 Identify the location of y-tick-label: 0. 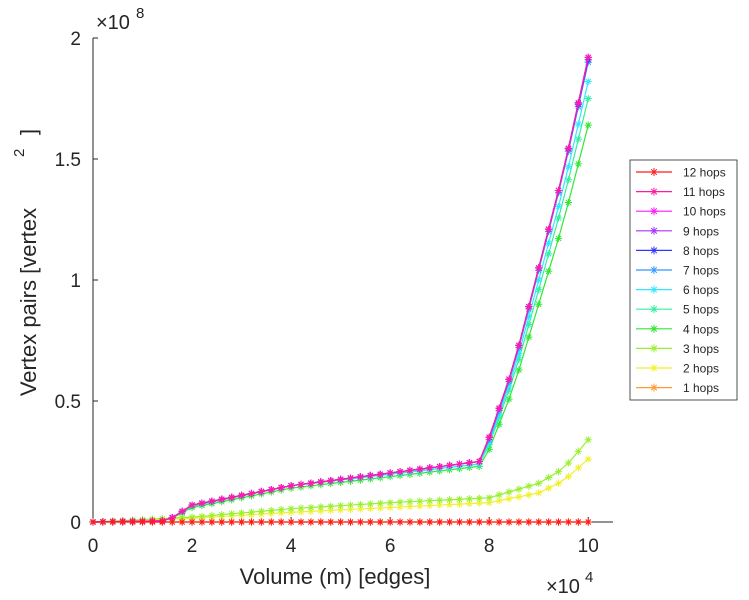
(75, 523).